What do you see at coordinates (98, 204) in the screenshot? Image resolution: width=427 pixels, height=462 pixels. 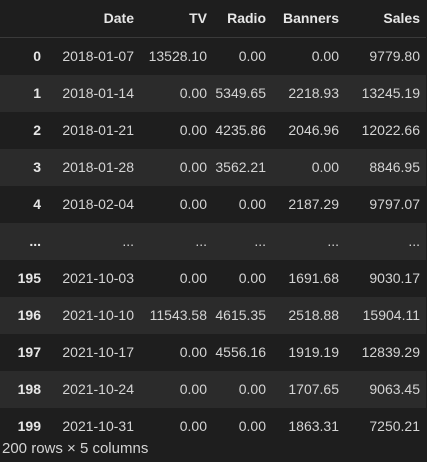 I see `cell-date: 2018-02-04` at bounding box center [98, 204].